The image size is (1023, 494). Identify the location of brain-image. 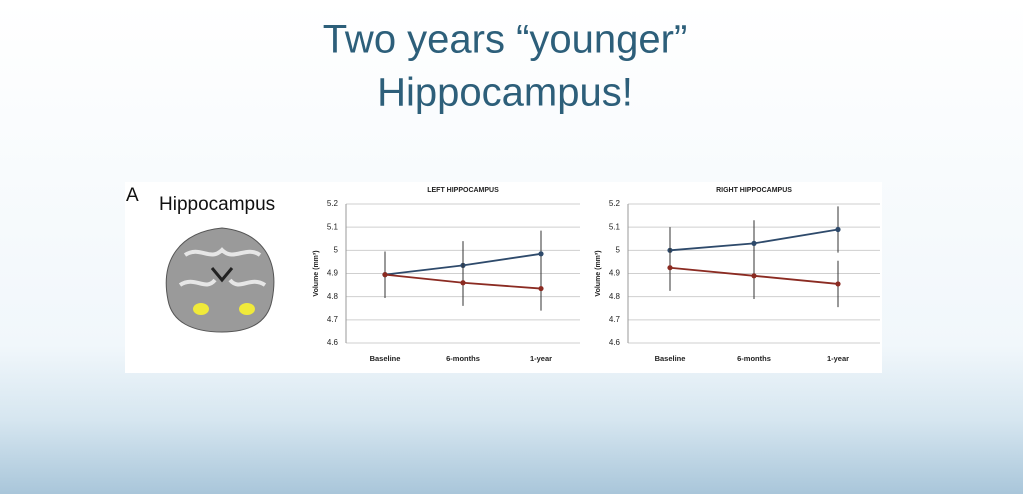
(220, 280).